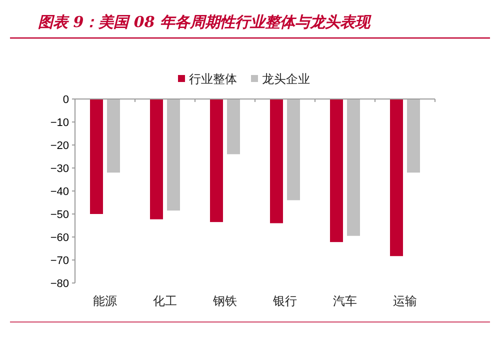  Describe the element at coordinates (405, 301) in the screenshot. I see `x-tick-label: 运输` at that location.